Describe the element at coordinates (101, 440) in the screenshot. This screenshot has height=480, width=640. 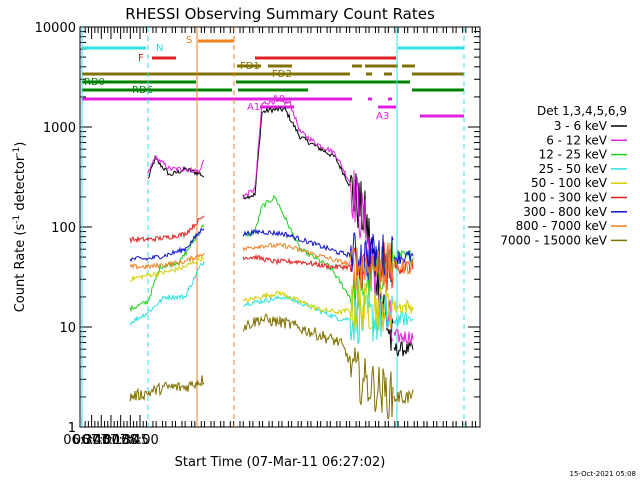
I see `x-tick-label: 07:00` at that location.